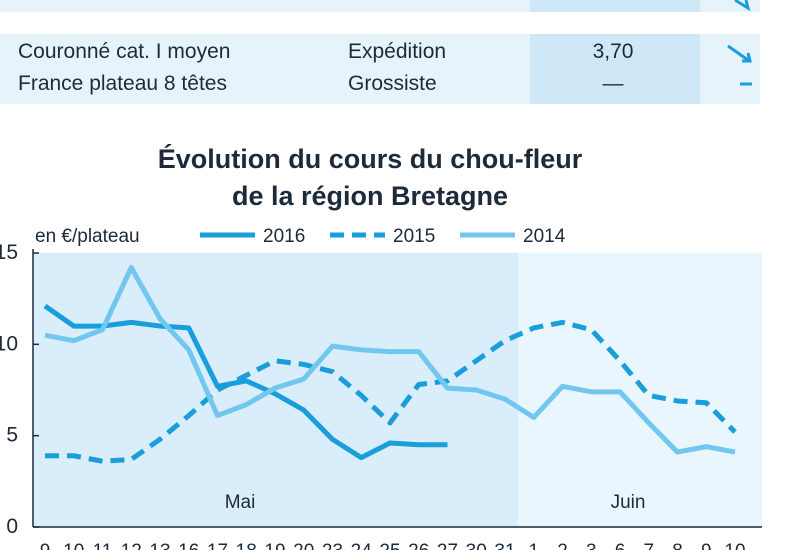  Describe the element at coordinates (246, 545) in the screenshot. I see `x-tick-label: 18` at that location.